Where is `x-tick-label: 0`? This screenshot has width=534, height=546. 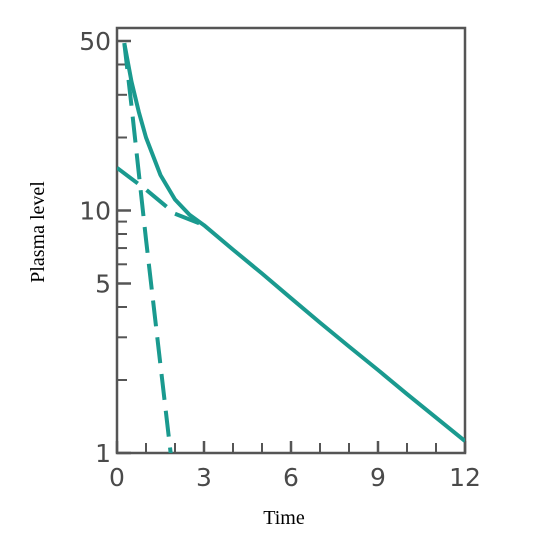
x-tick-label: 0 is located at coordinates (117, 477).